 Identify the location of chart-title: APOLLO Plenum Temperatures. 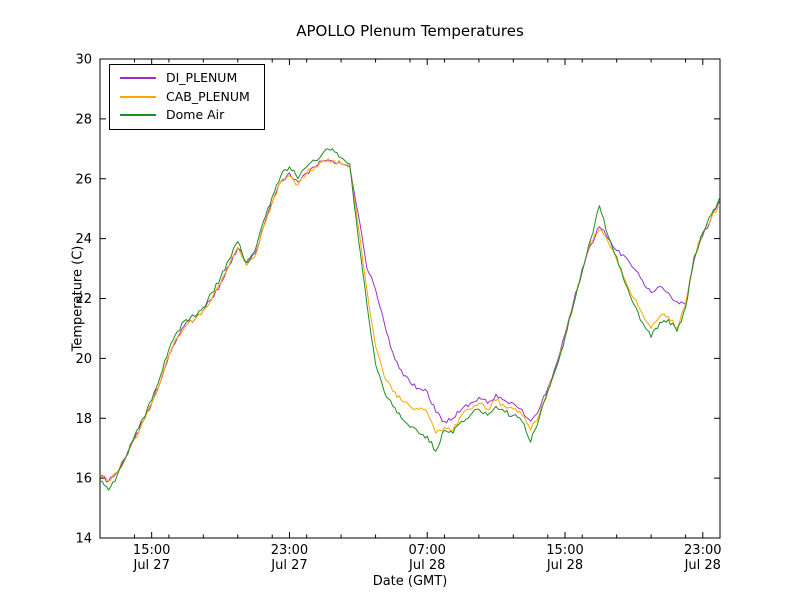
(410, 31).